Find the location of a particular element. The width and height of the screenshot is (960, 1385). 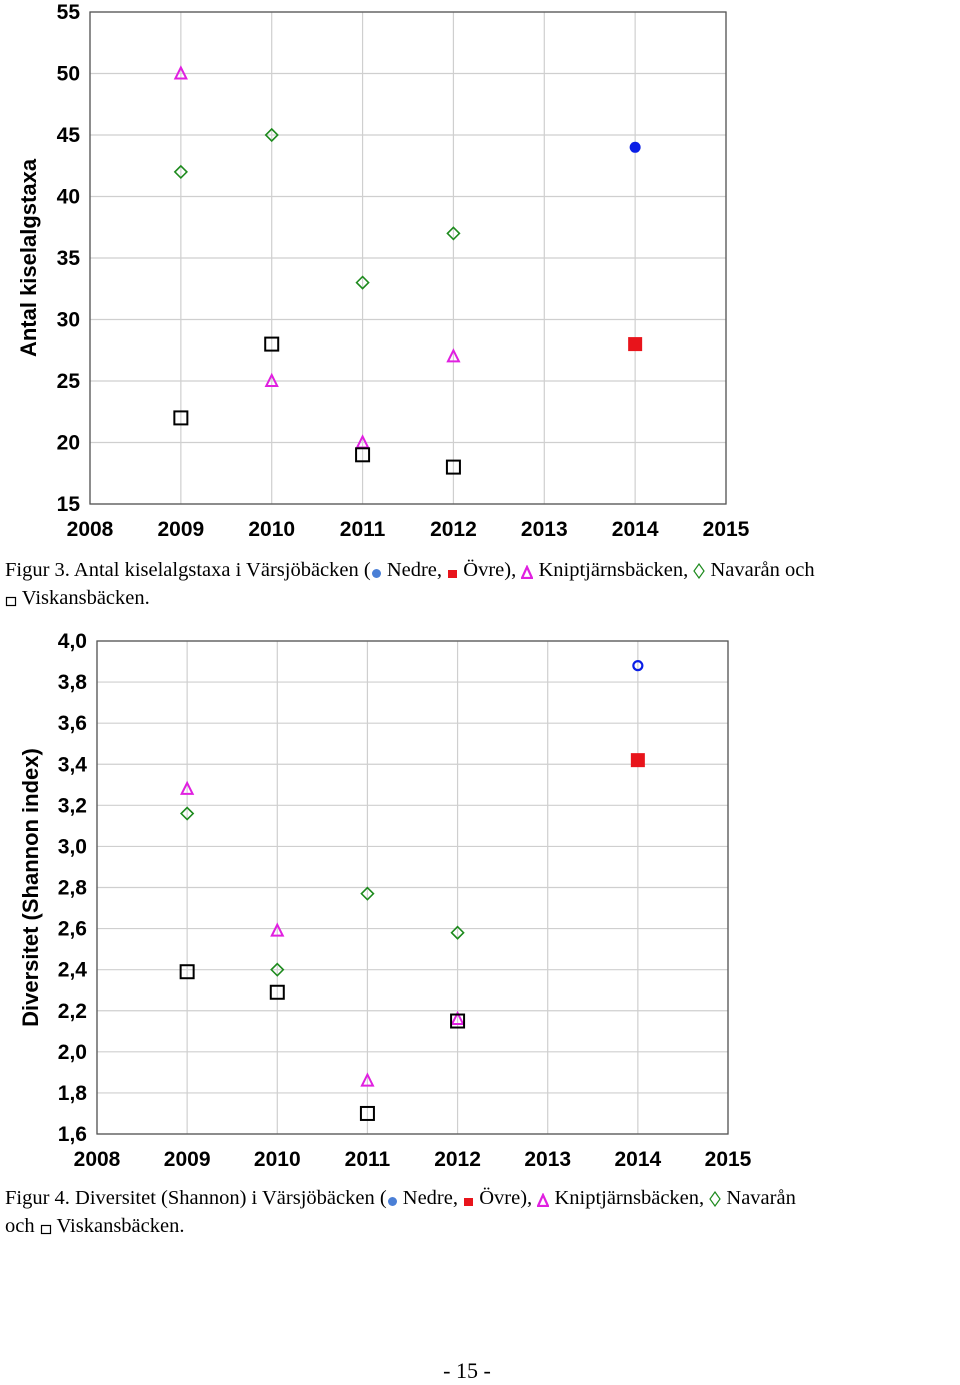

page-number: - 15 - is located at coordinates (467, 1370).